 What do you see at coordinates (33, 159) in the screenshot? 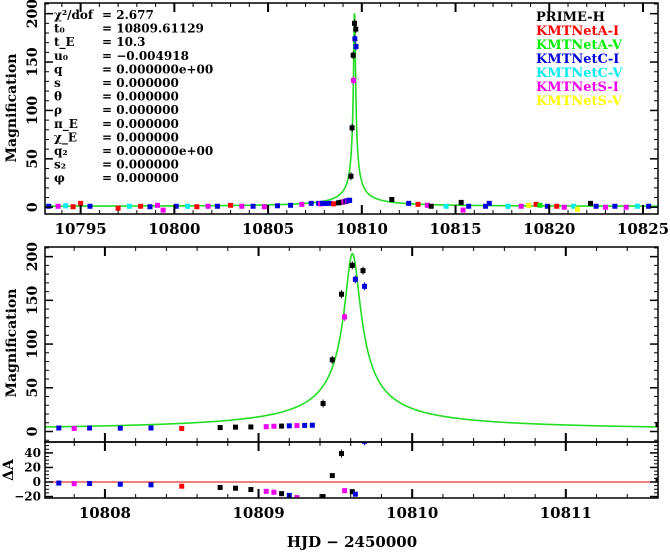
I see `y-tick-label: 50` at bounding box center [33, 159].